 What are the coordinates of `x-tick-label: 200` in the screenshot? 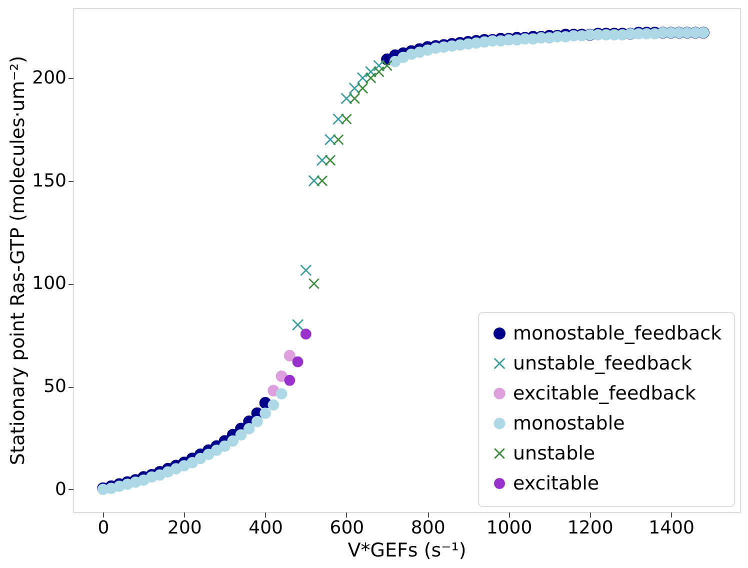 It's located at (184, 528).